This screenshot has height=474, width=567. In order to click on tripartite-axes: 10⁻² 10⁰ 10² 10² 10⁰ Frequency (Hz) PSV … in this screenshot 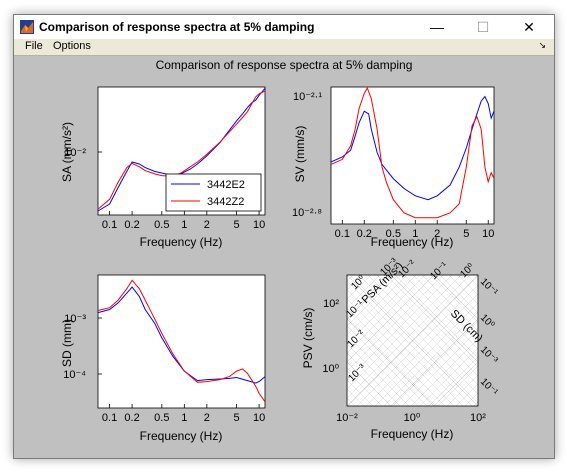, I will do `click(400, 348)`.